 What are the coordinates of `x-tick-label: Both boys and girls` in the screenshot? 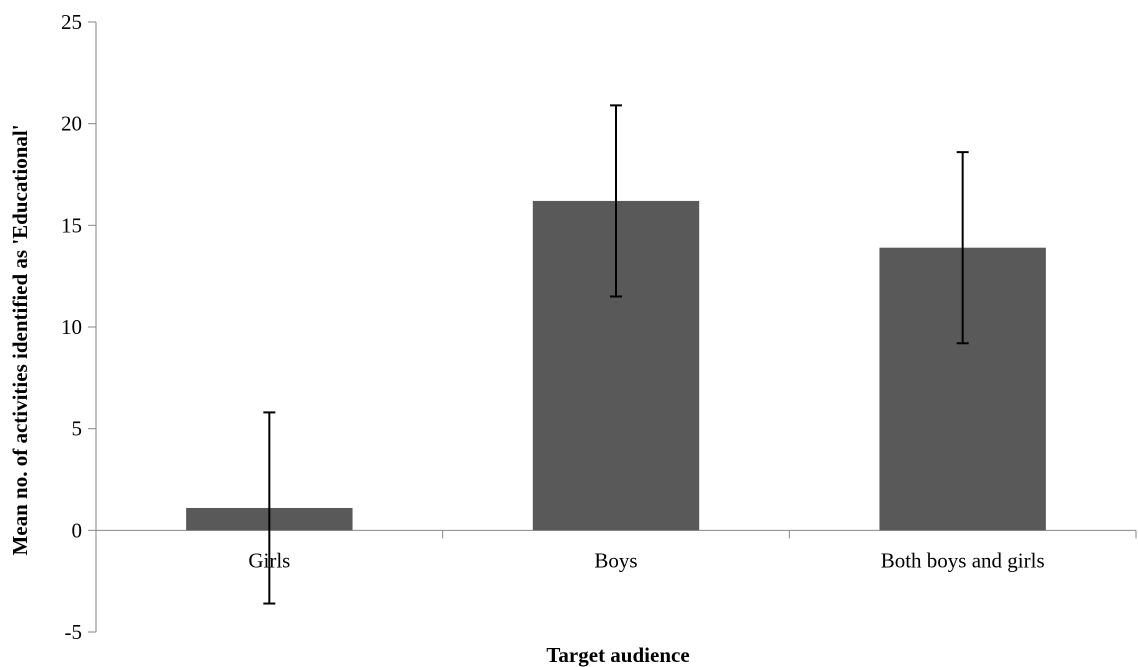 It's located at (963, 560).